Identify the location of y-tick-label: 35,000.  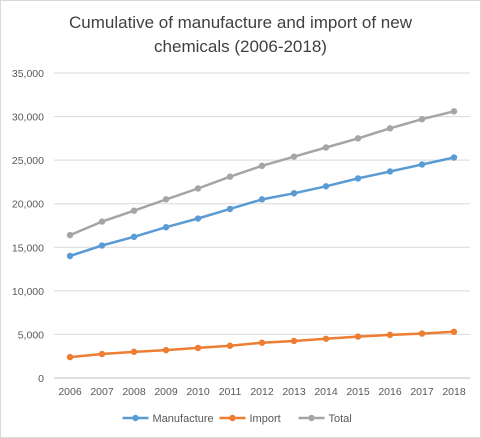
(28, 74).